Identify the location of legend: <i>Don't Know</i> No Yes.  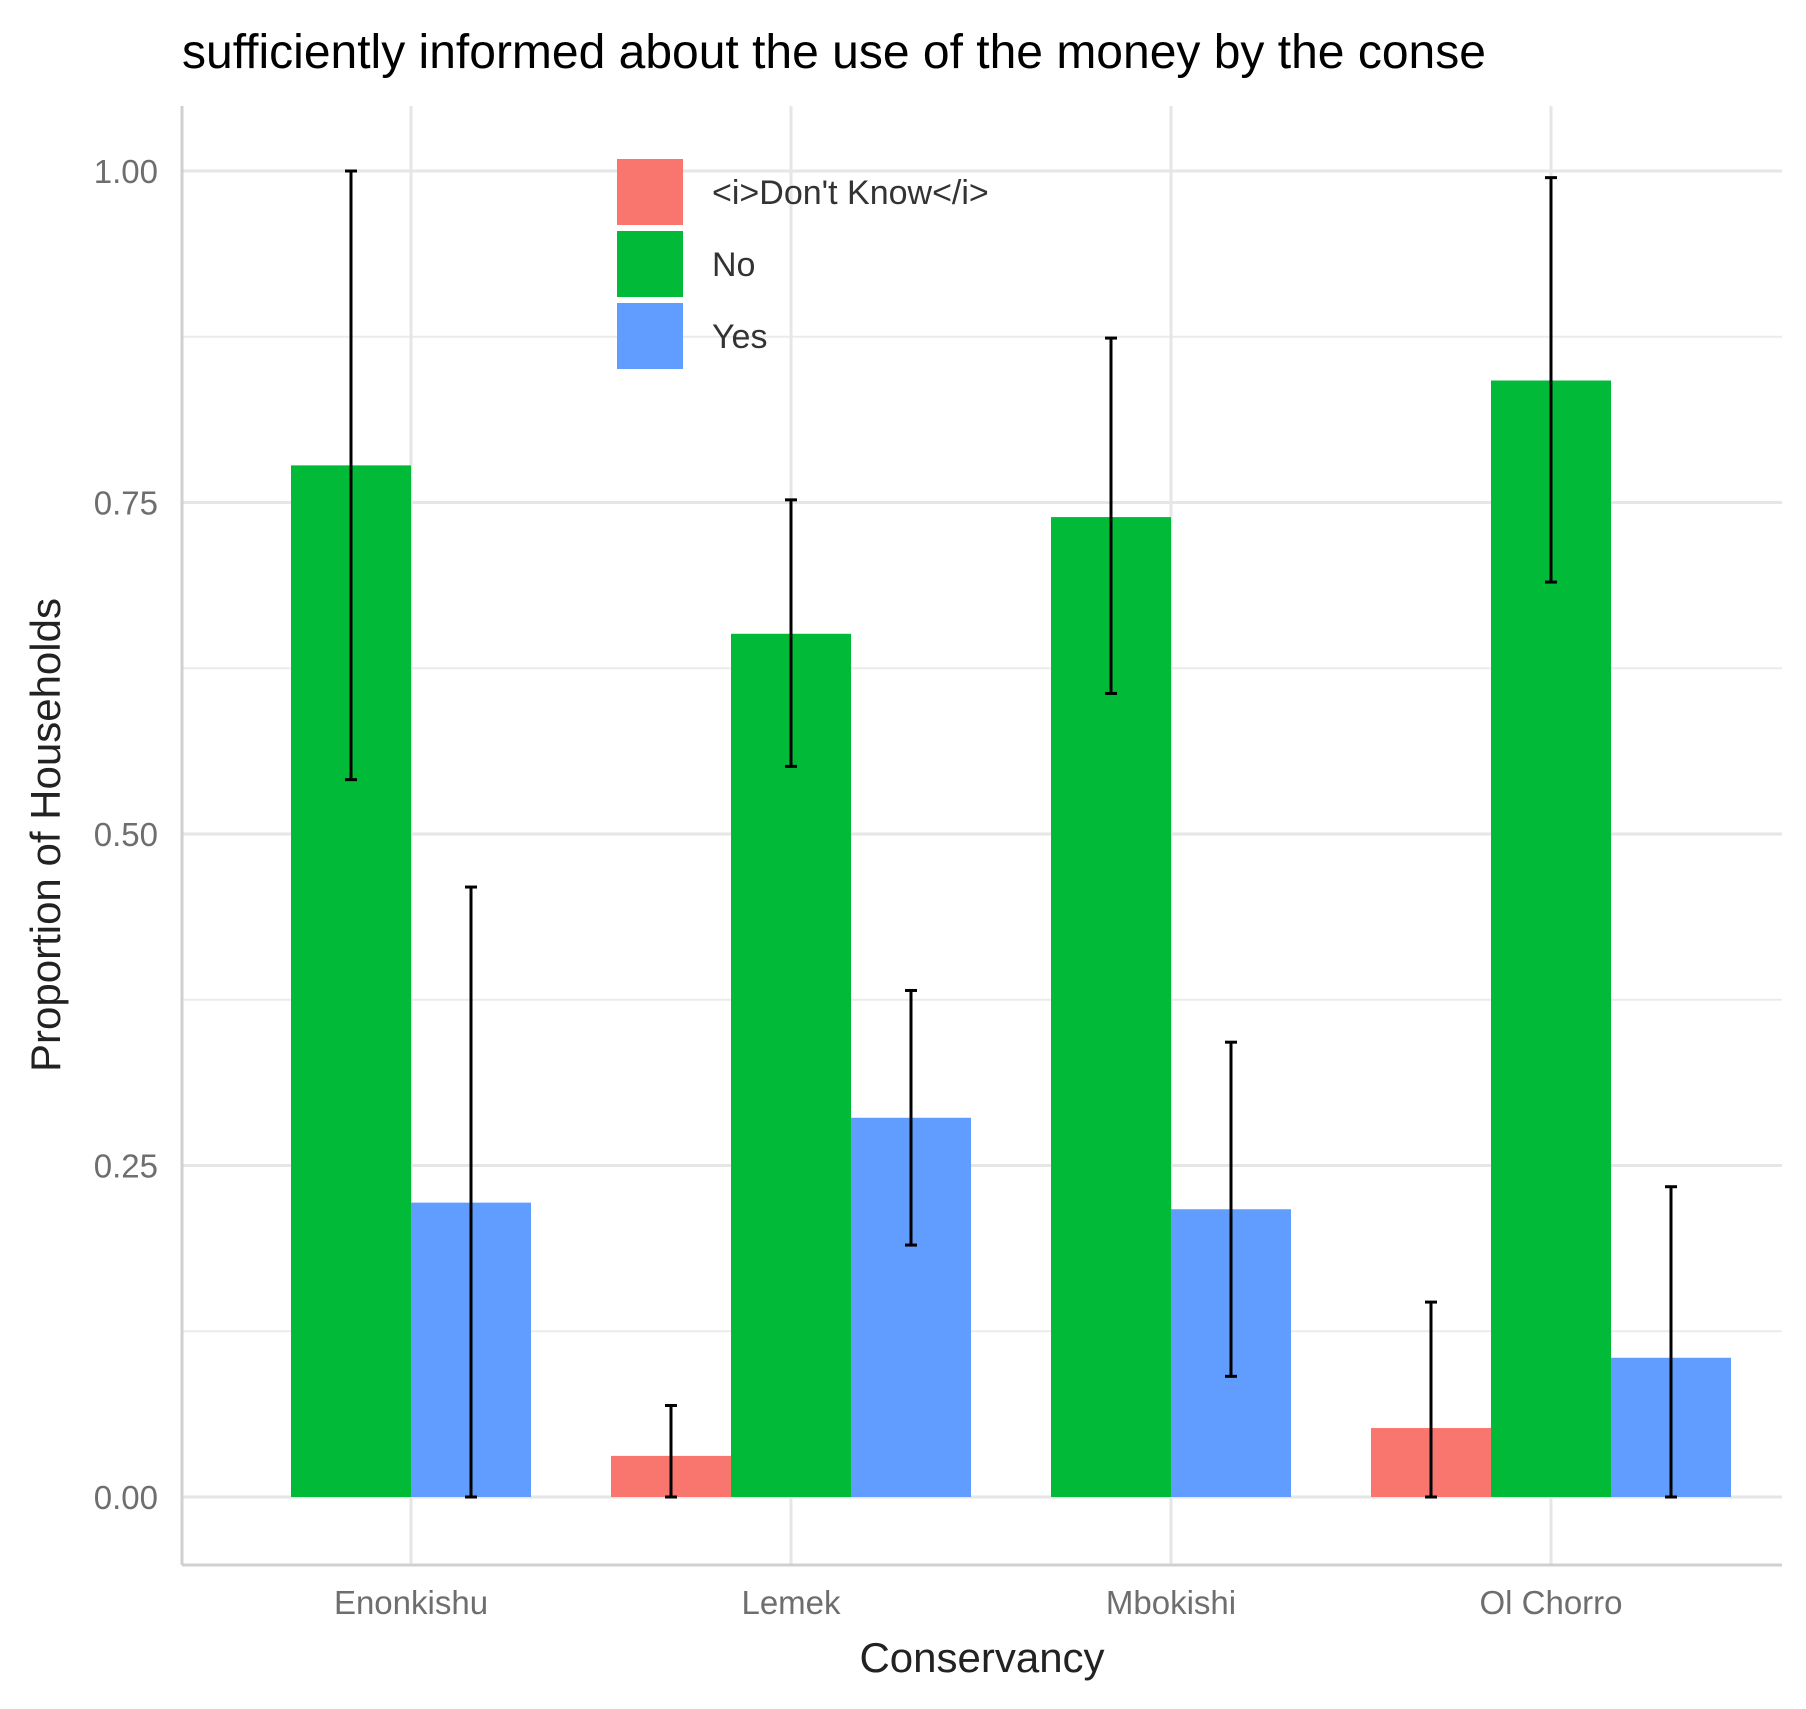
(803, 264).